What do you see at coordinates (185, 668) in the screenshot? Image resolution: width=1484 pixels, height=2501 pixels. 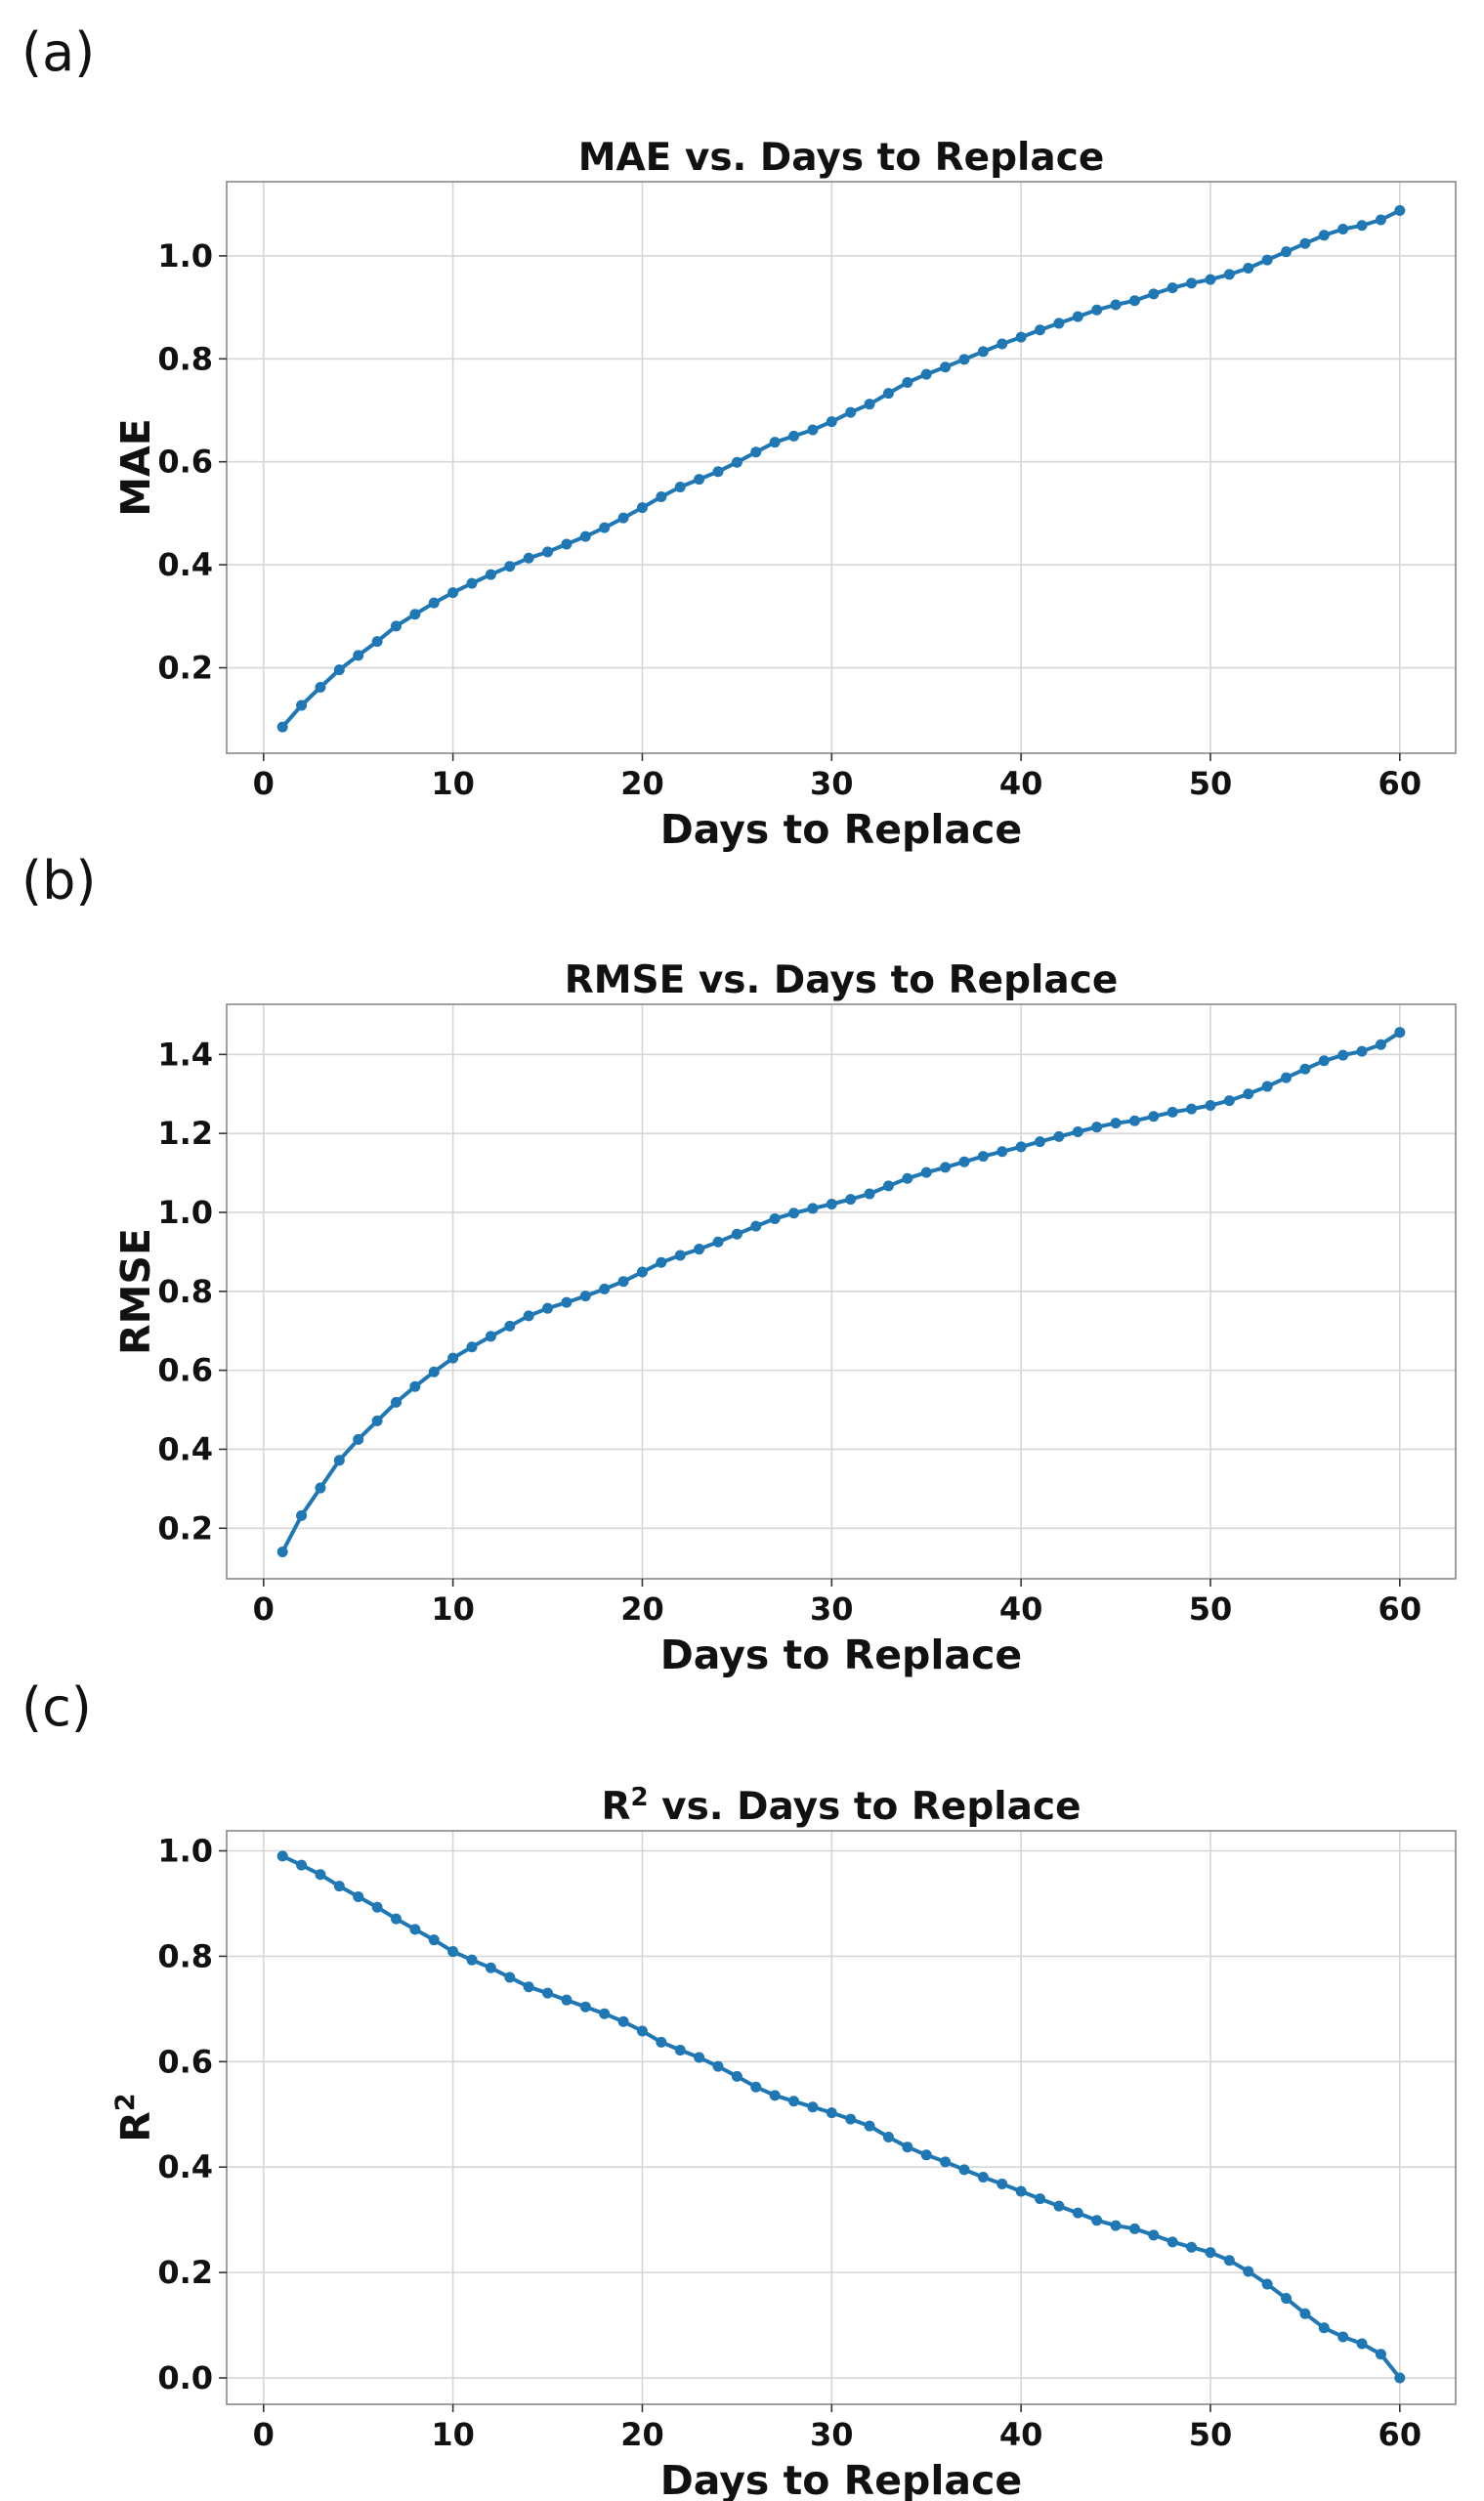 I see `y-tick-label: 0.2` at bounding box center [185, 668].